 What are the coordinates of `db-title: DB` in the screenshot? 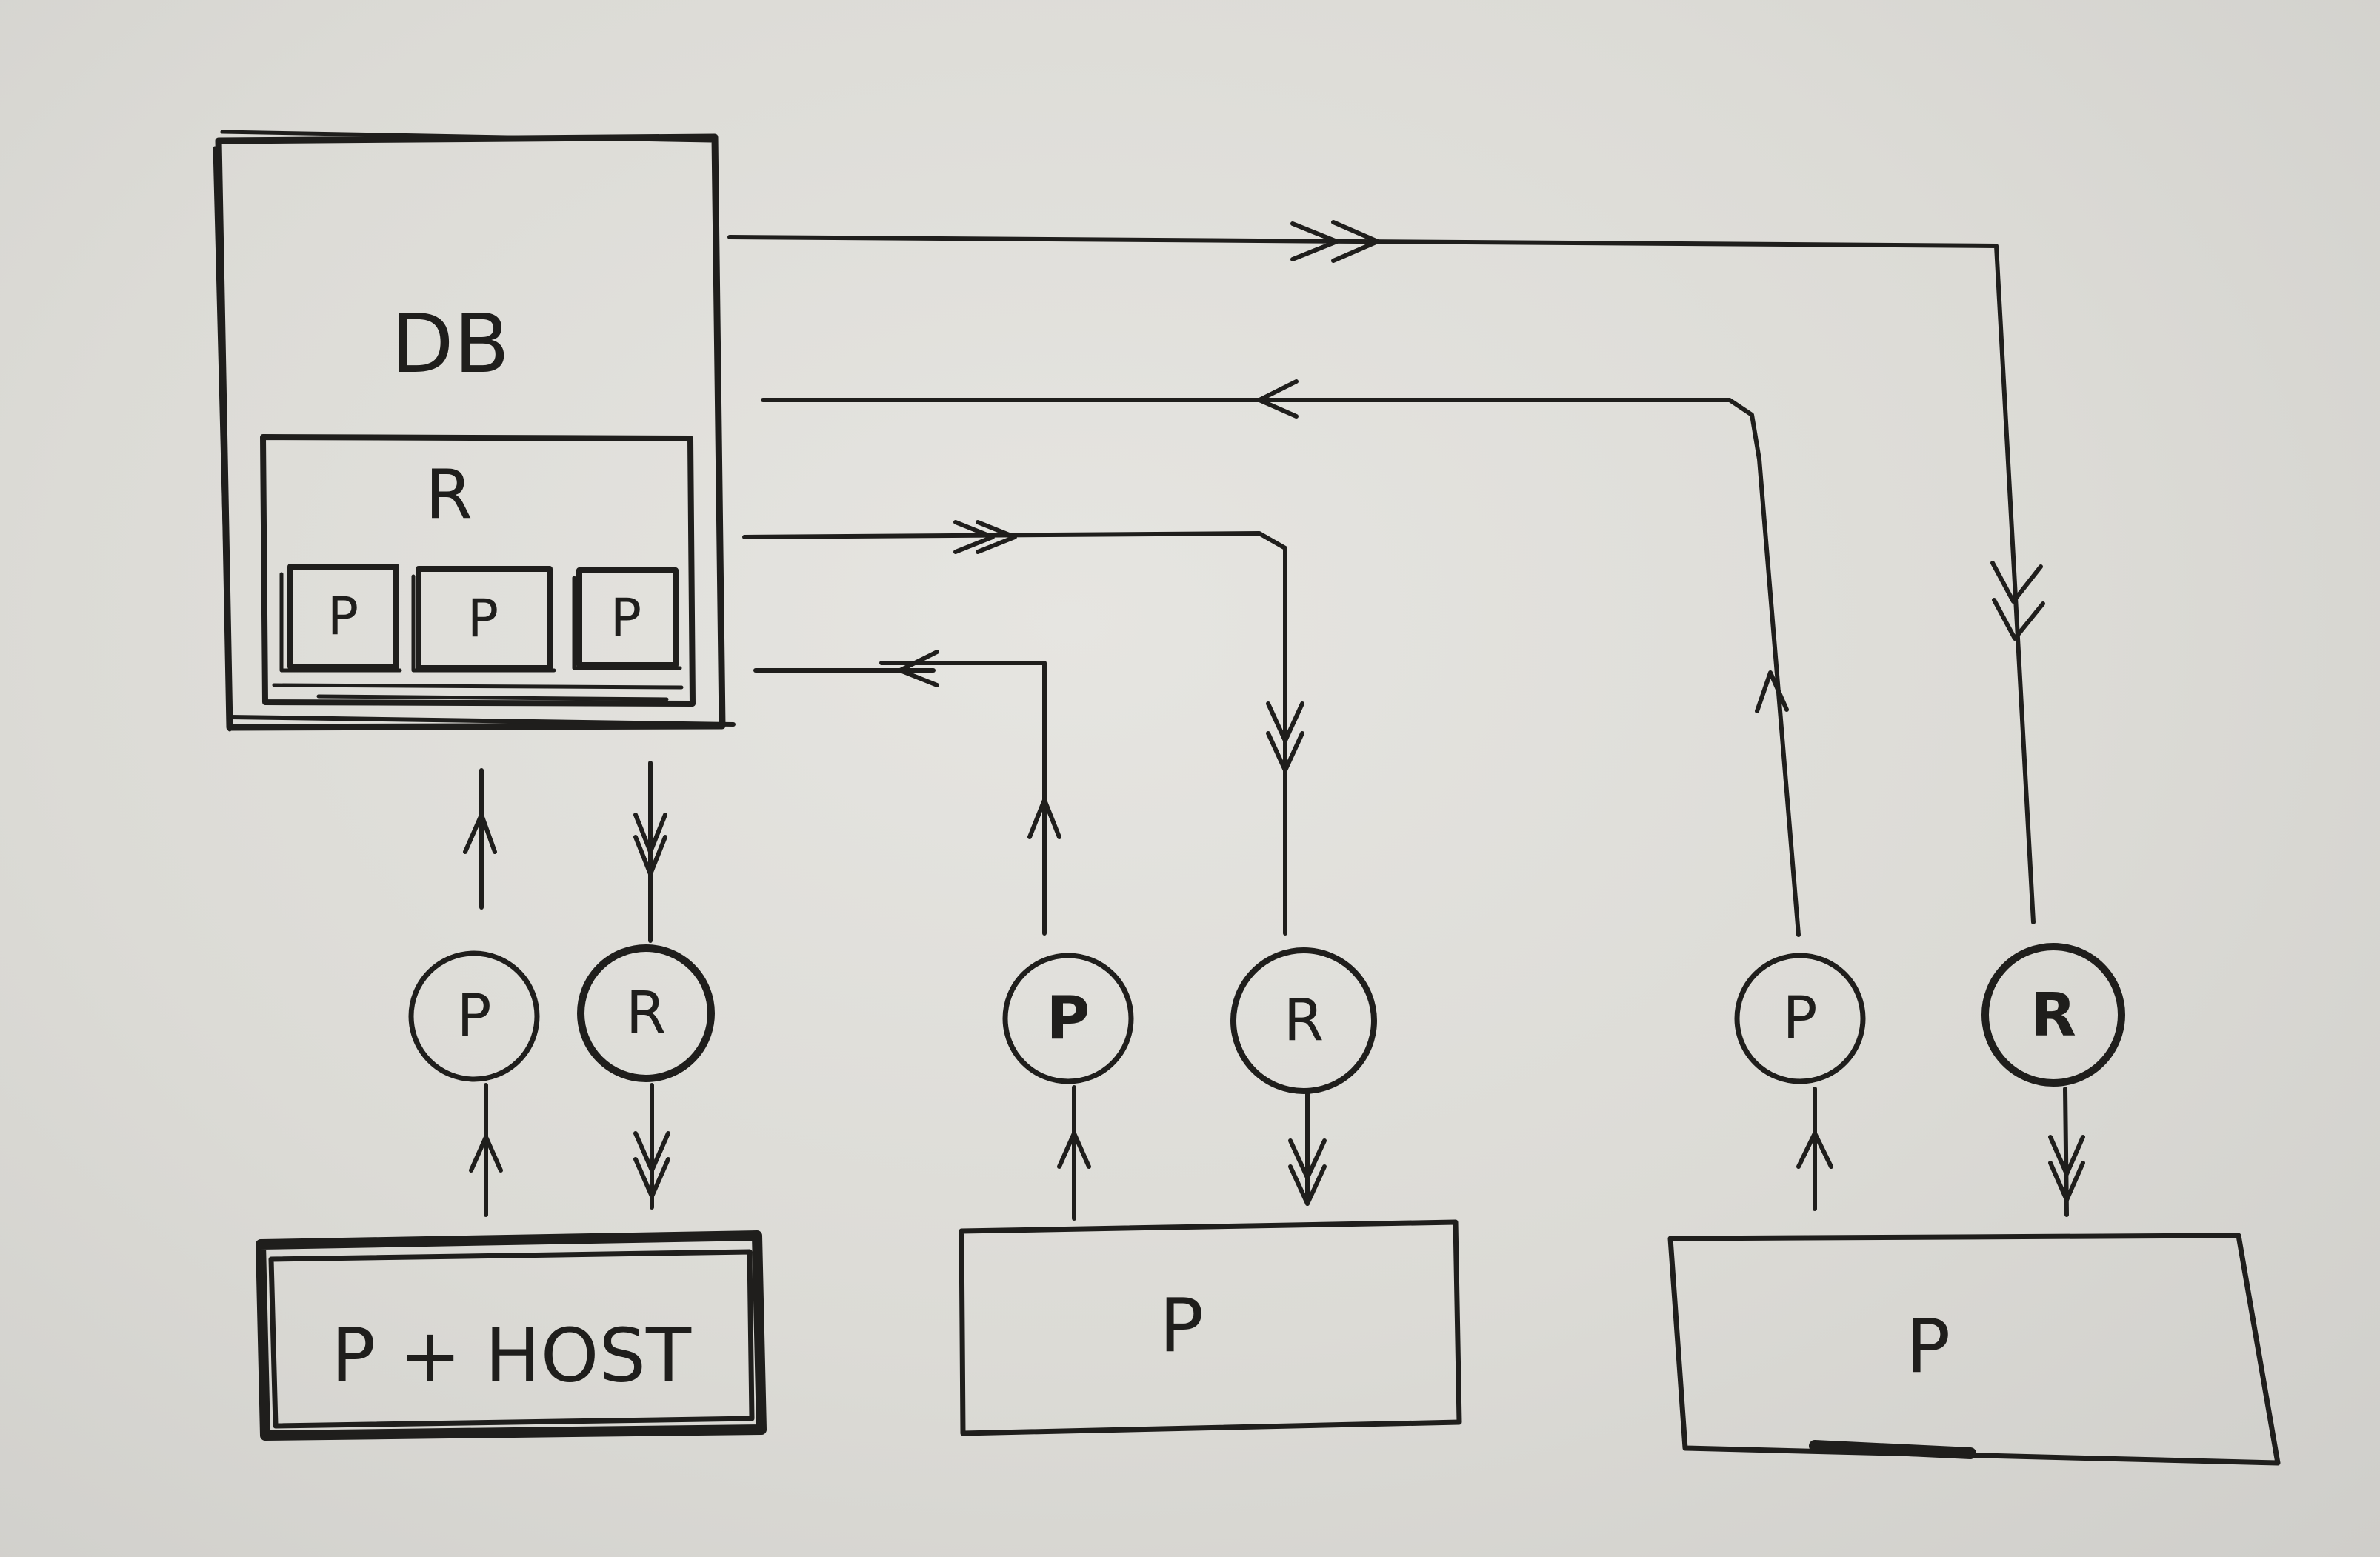 It's located at (450, 344).